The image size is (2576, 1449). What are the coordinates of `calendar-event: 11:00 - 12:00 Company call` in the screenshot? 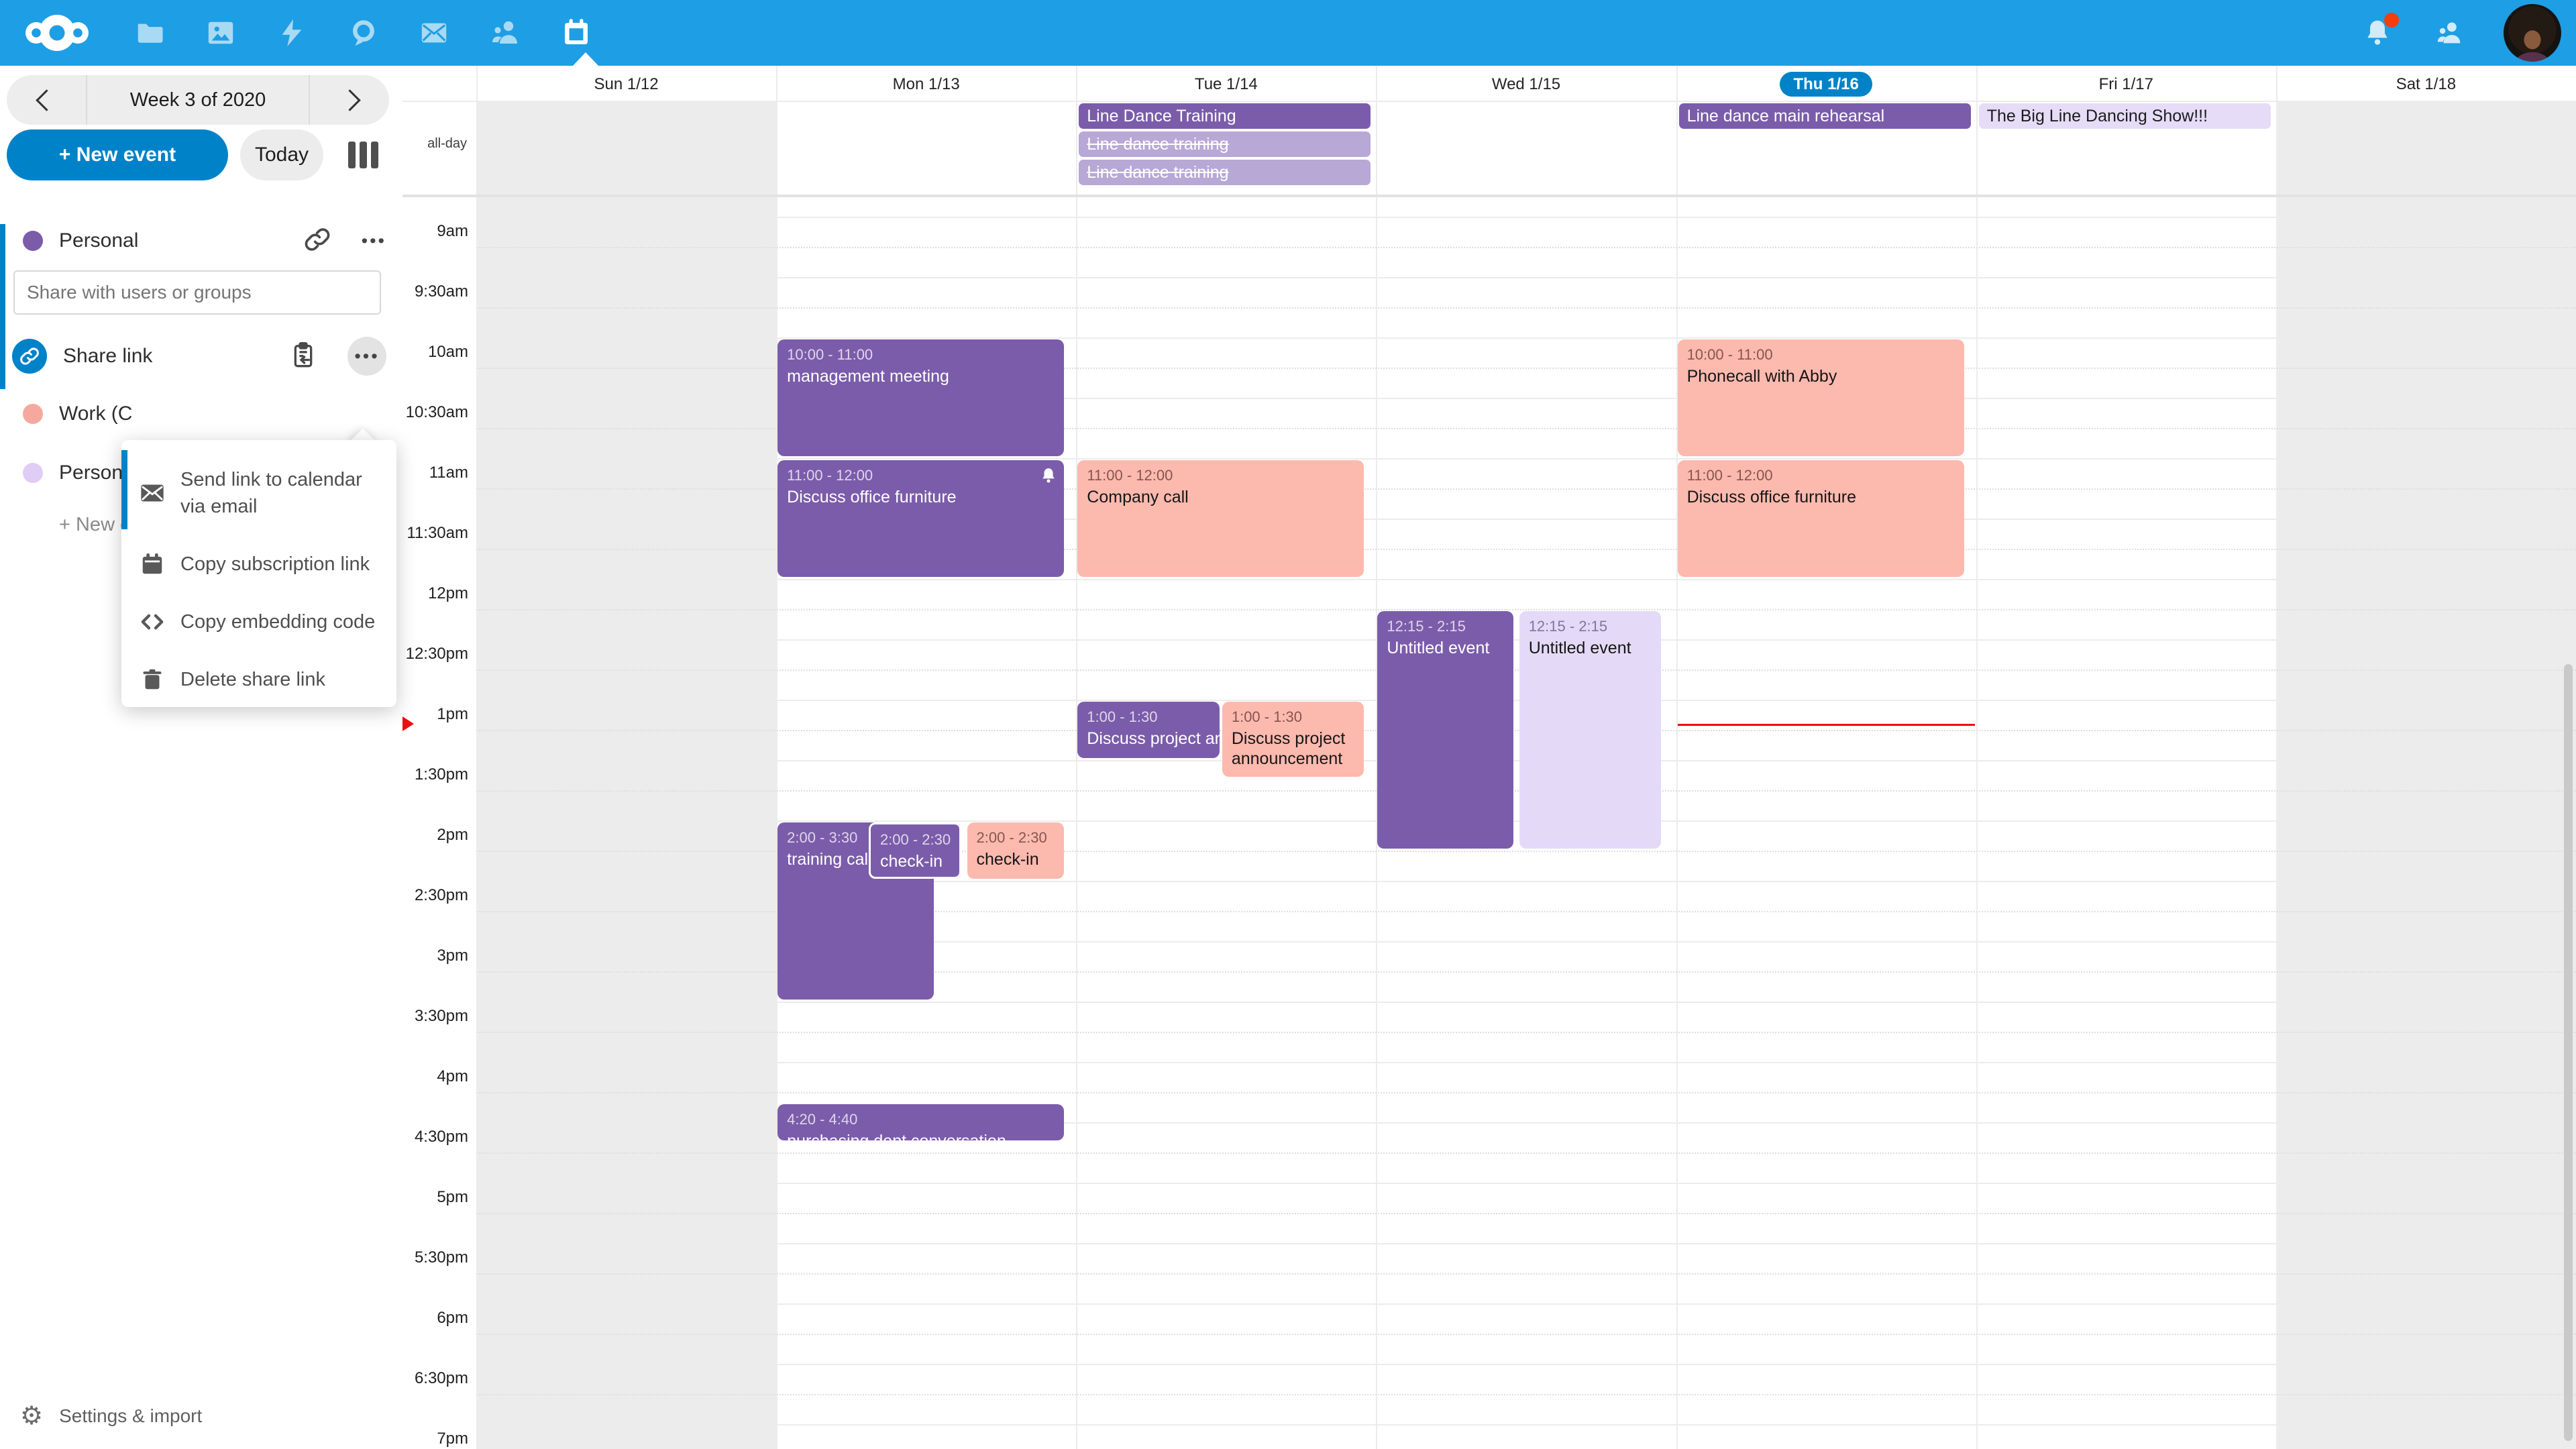 It's located at (1220, 518).